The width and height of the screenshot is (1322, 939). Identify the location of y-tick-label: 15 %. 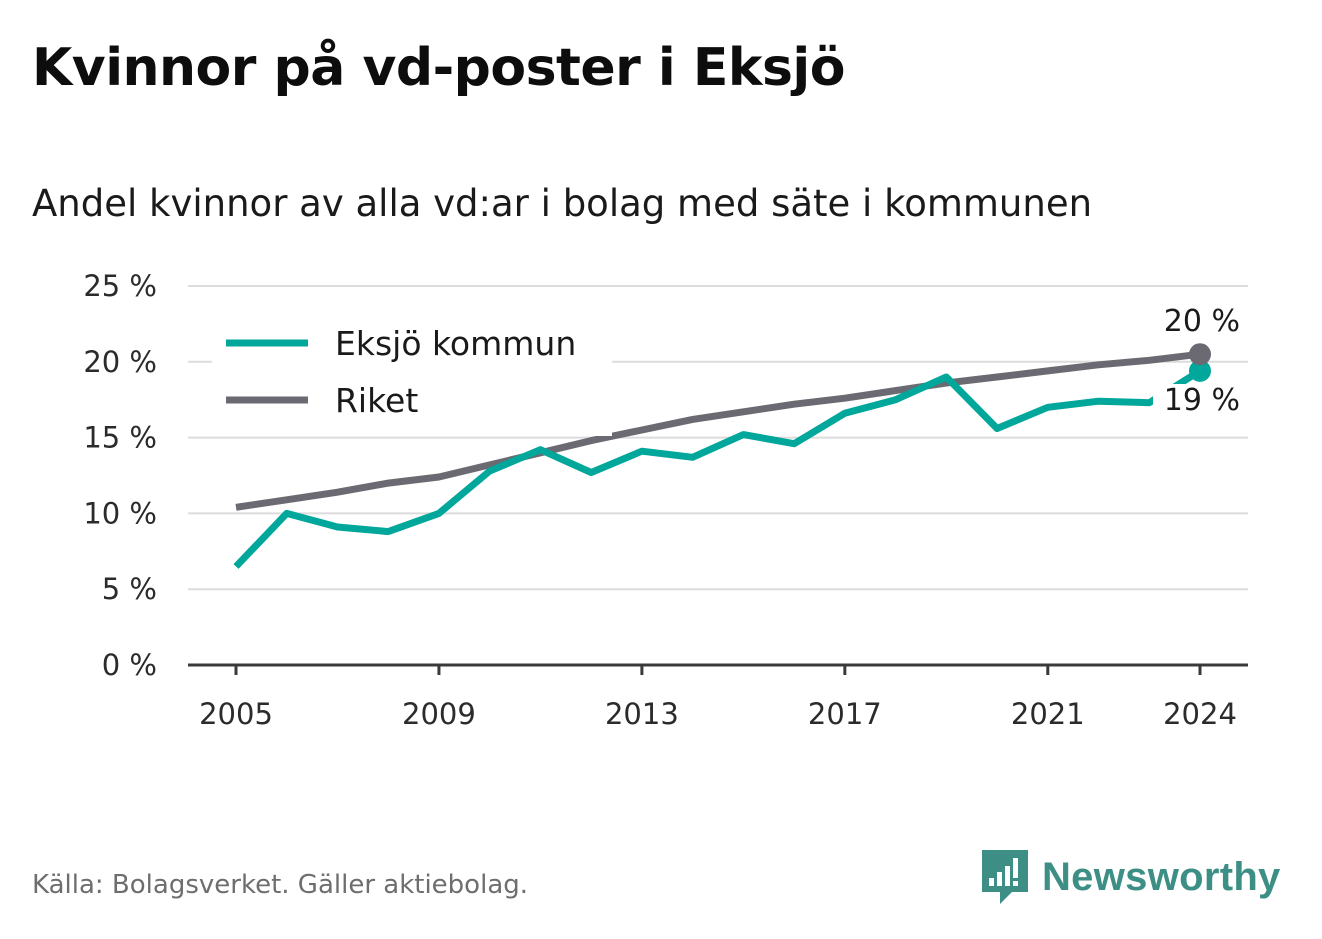
(120, 438).